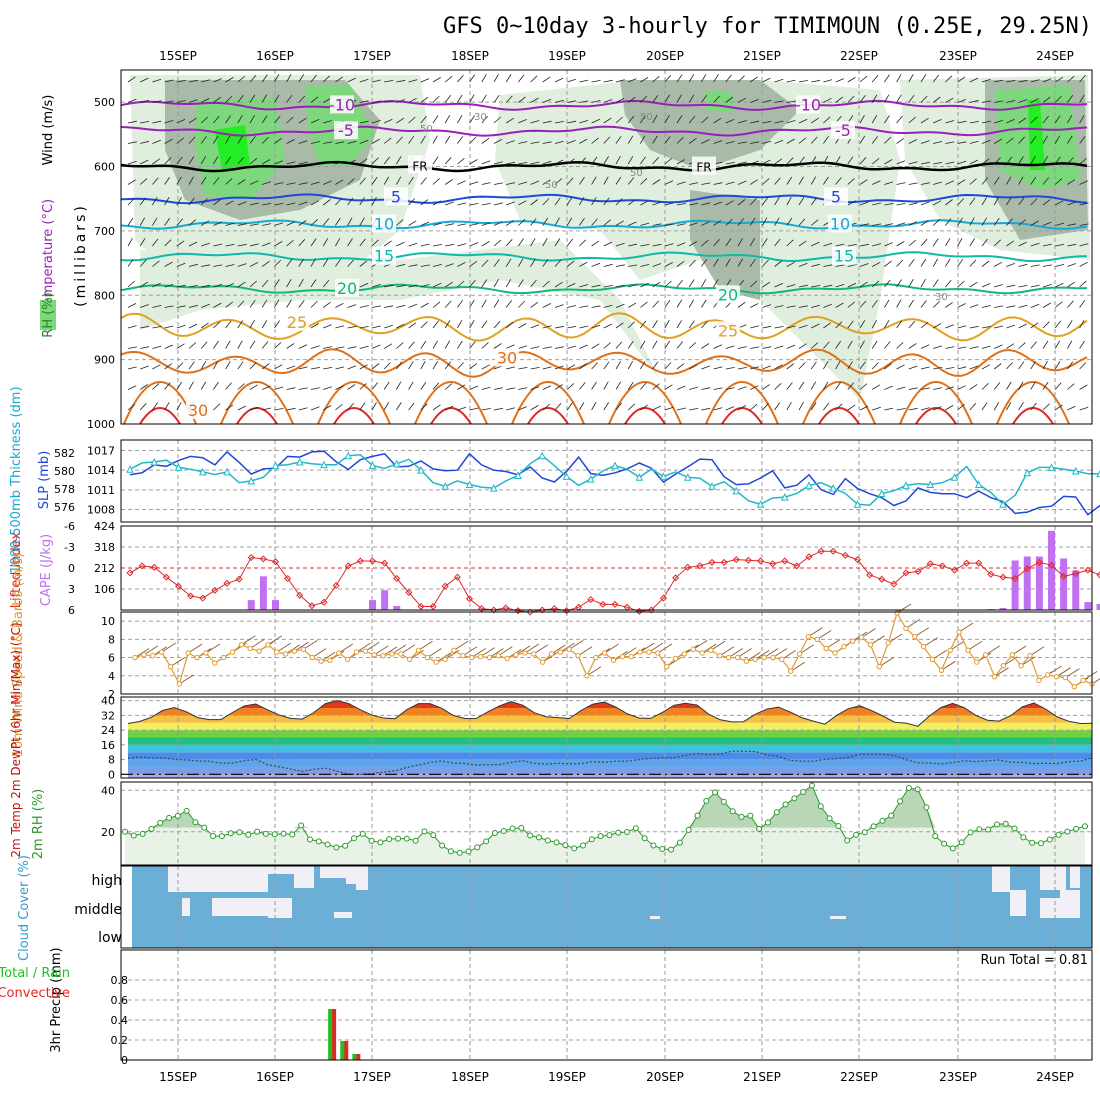  Describe the element at coordinates (111, 639) in the screenshot. I see `wind-tick-label: 8` at that location.